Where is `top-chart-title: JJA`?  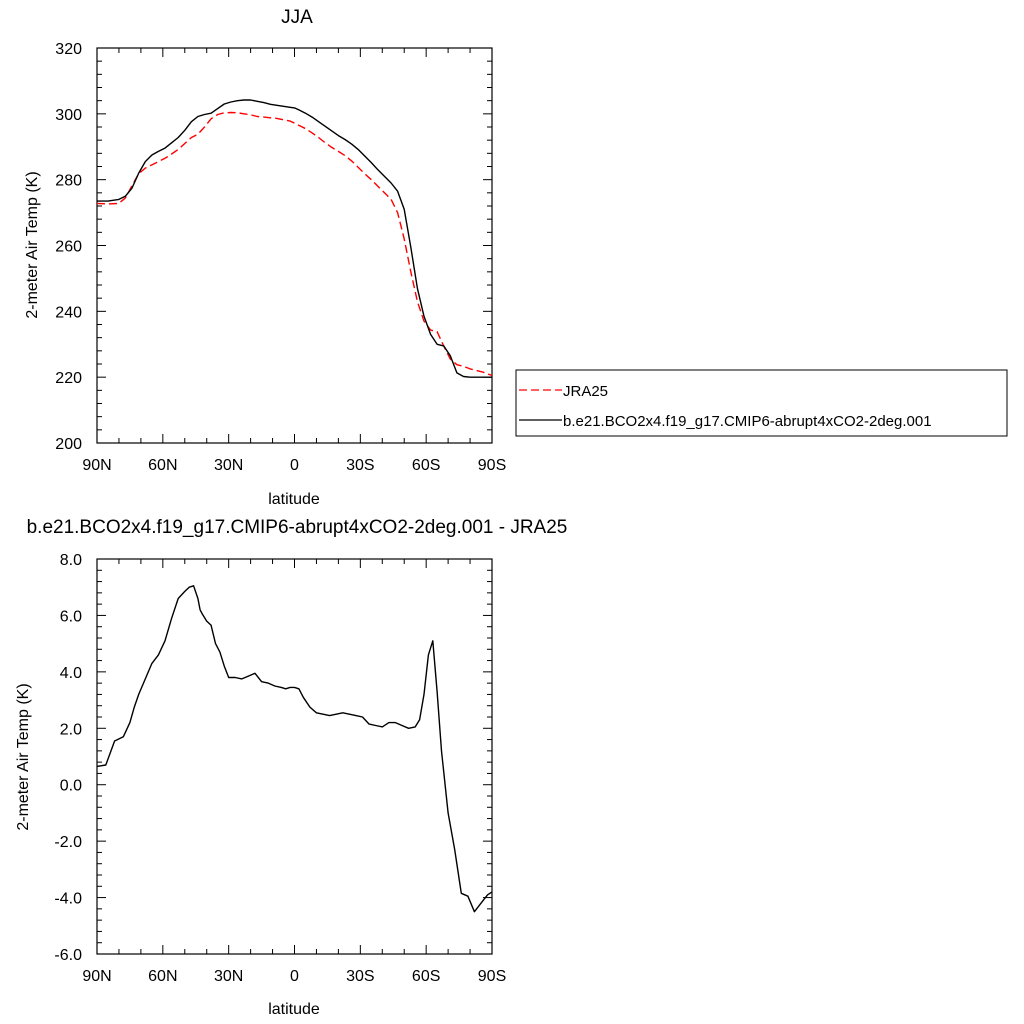
top-chart-title: JJA is located at coordinates (297, 17).